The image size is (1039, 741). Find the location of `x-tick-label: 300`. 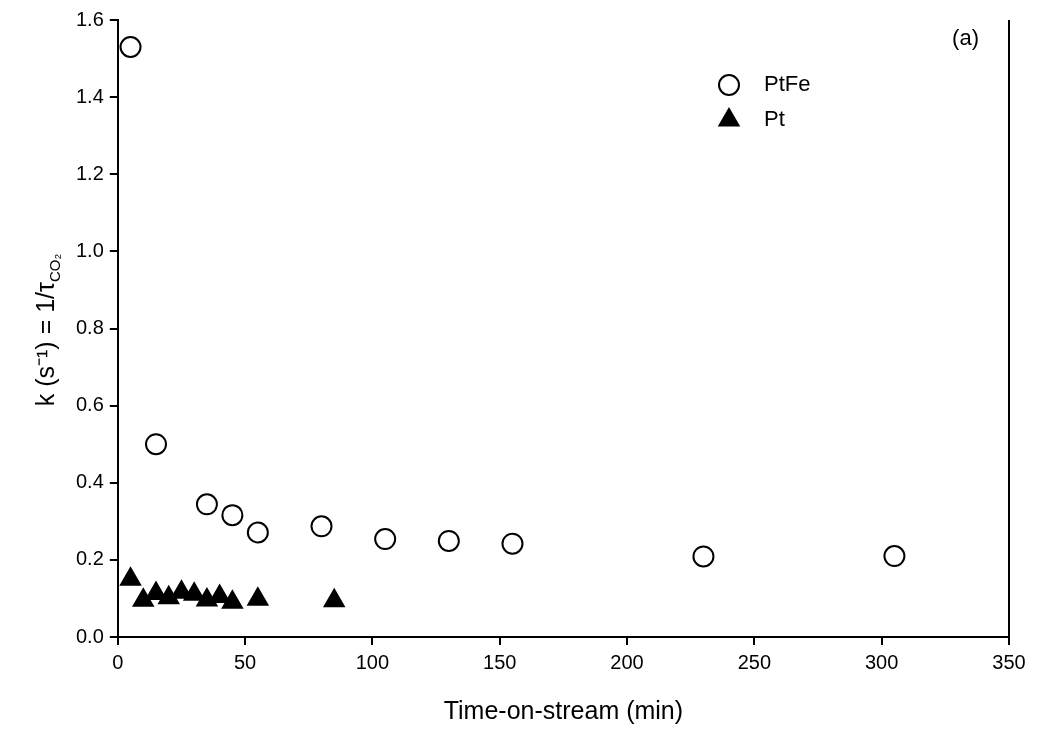

x-tick-label: 300 is located at coordinates (882, 661).